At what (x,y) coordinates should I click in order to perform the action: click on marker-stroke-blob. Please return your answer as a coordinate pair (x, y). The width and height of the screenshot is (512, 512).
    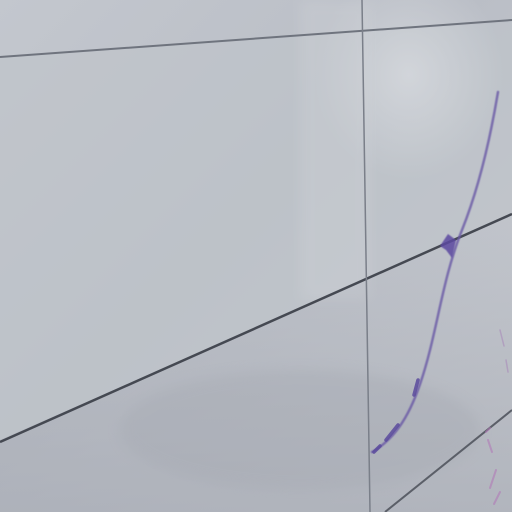
    Looking at the image, I should click on (448, 246).